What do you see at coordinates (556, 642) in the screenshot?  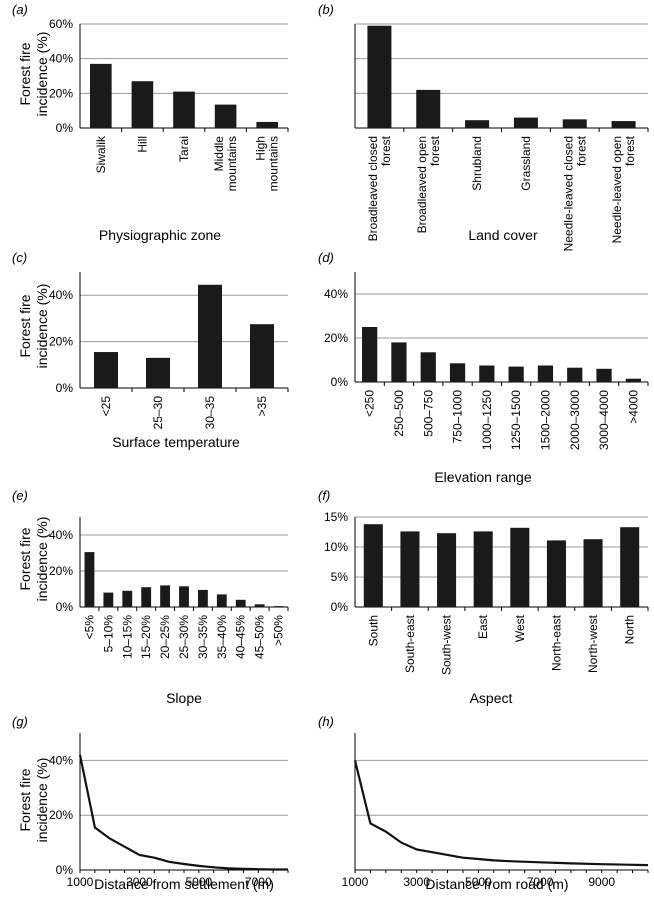 I see `x-tick-label: North-east` at bounding box center [556, 642].